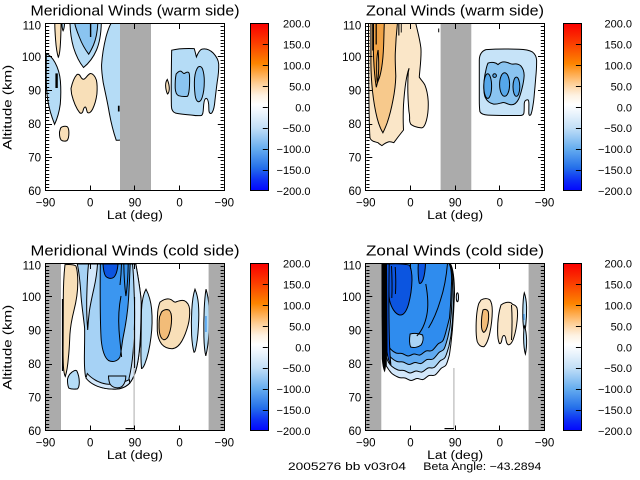 The image size is (640, 480). Describe the element at coordinates (135, 251) in the screenshot. I see `svg-text: Meridional Winds (cold side)` at that location.